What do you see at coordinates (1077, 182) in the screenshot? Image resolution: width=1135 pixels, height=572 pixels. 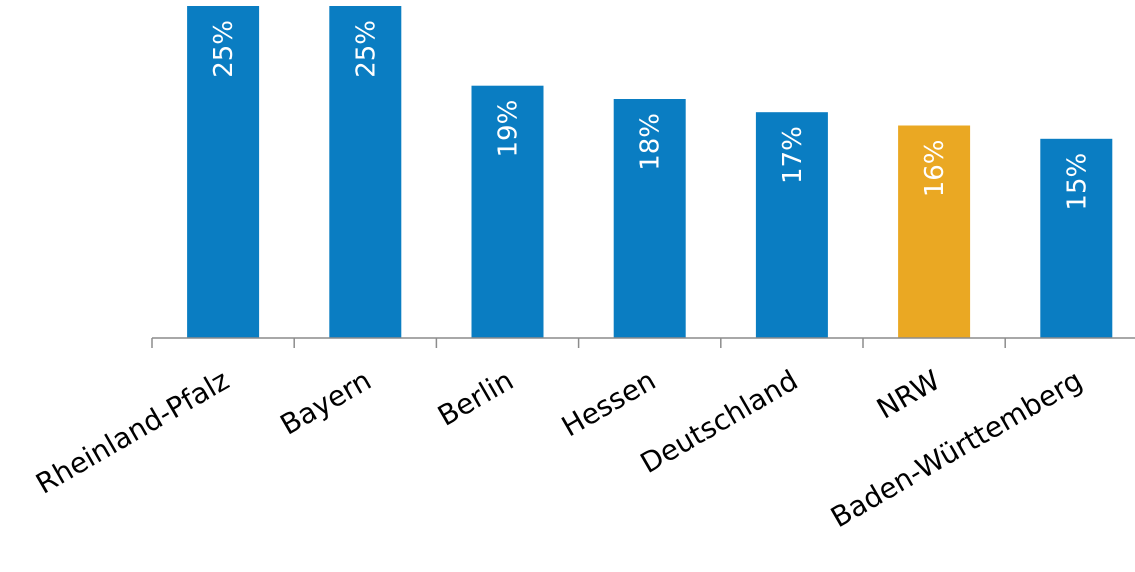 I see `bar-value-label: 15%` at bounding box center [1077, 182].